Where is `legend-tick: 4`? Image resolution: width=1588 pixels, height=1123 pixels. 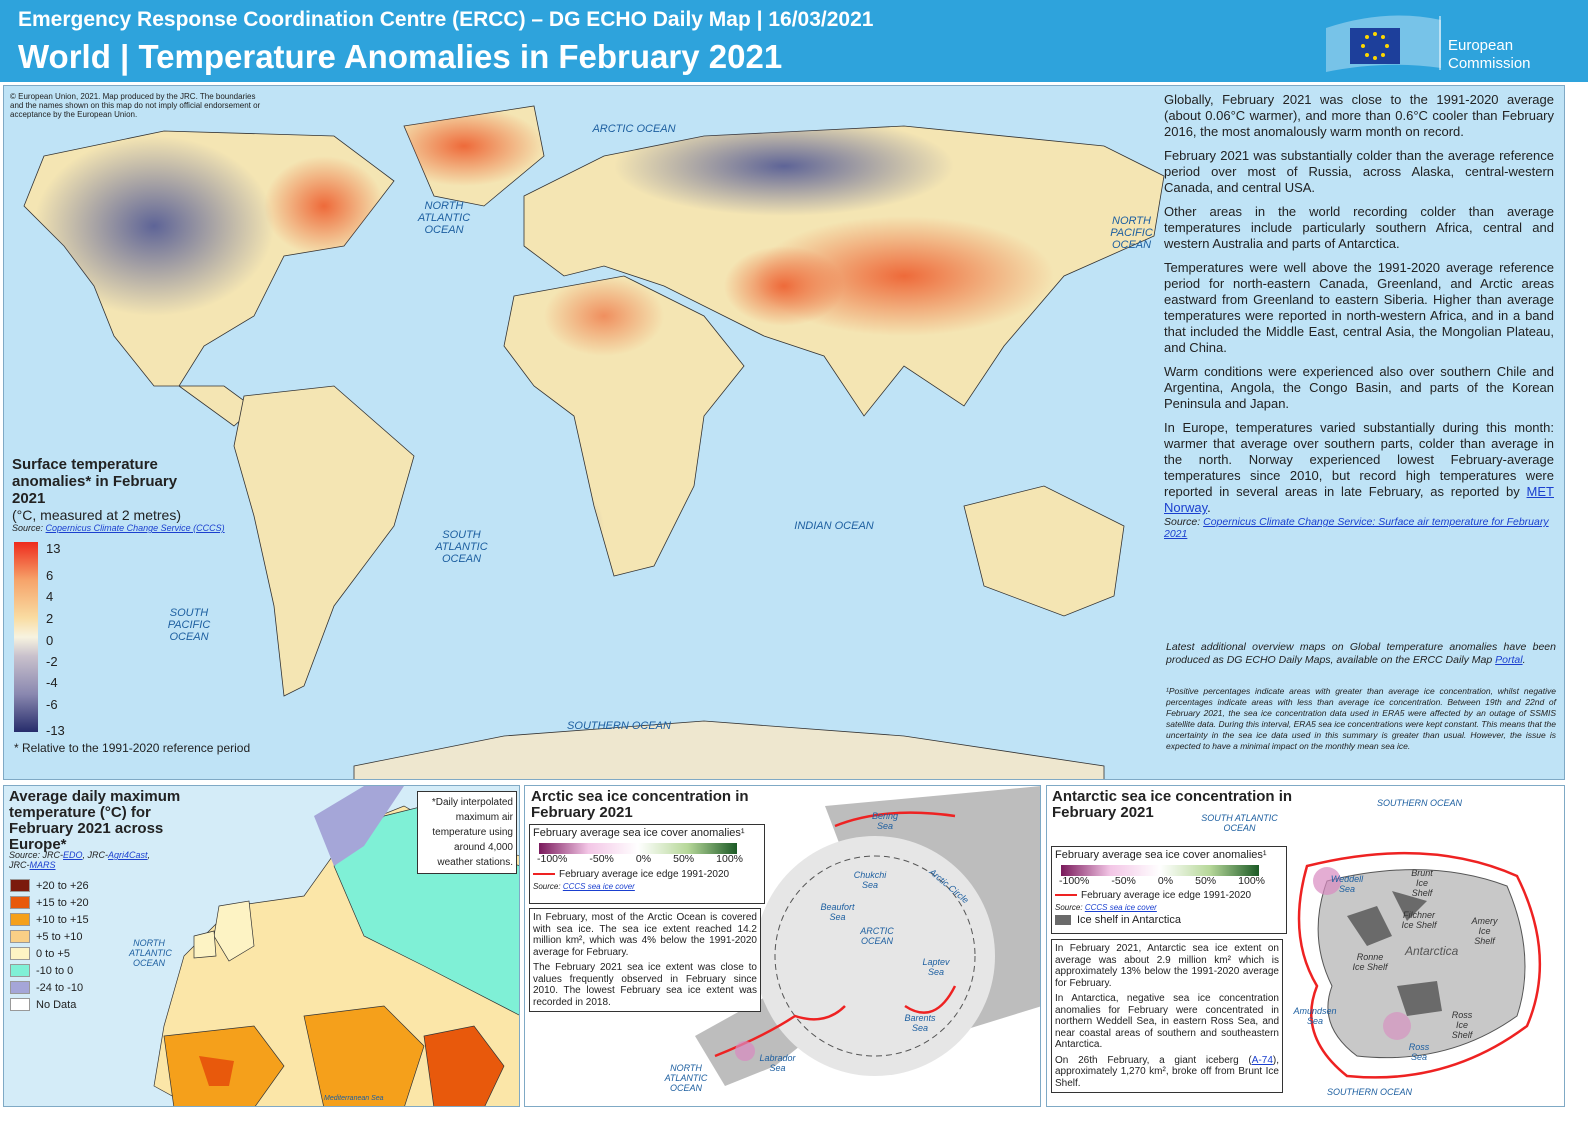 legend-tick: 4 is located at coordinates (50, 596).